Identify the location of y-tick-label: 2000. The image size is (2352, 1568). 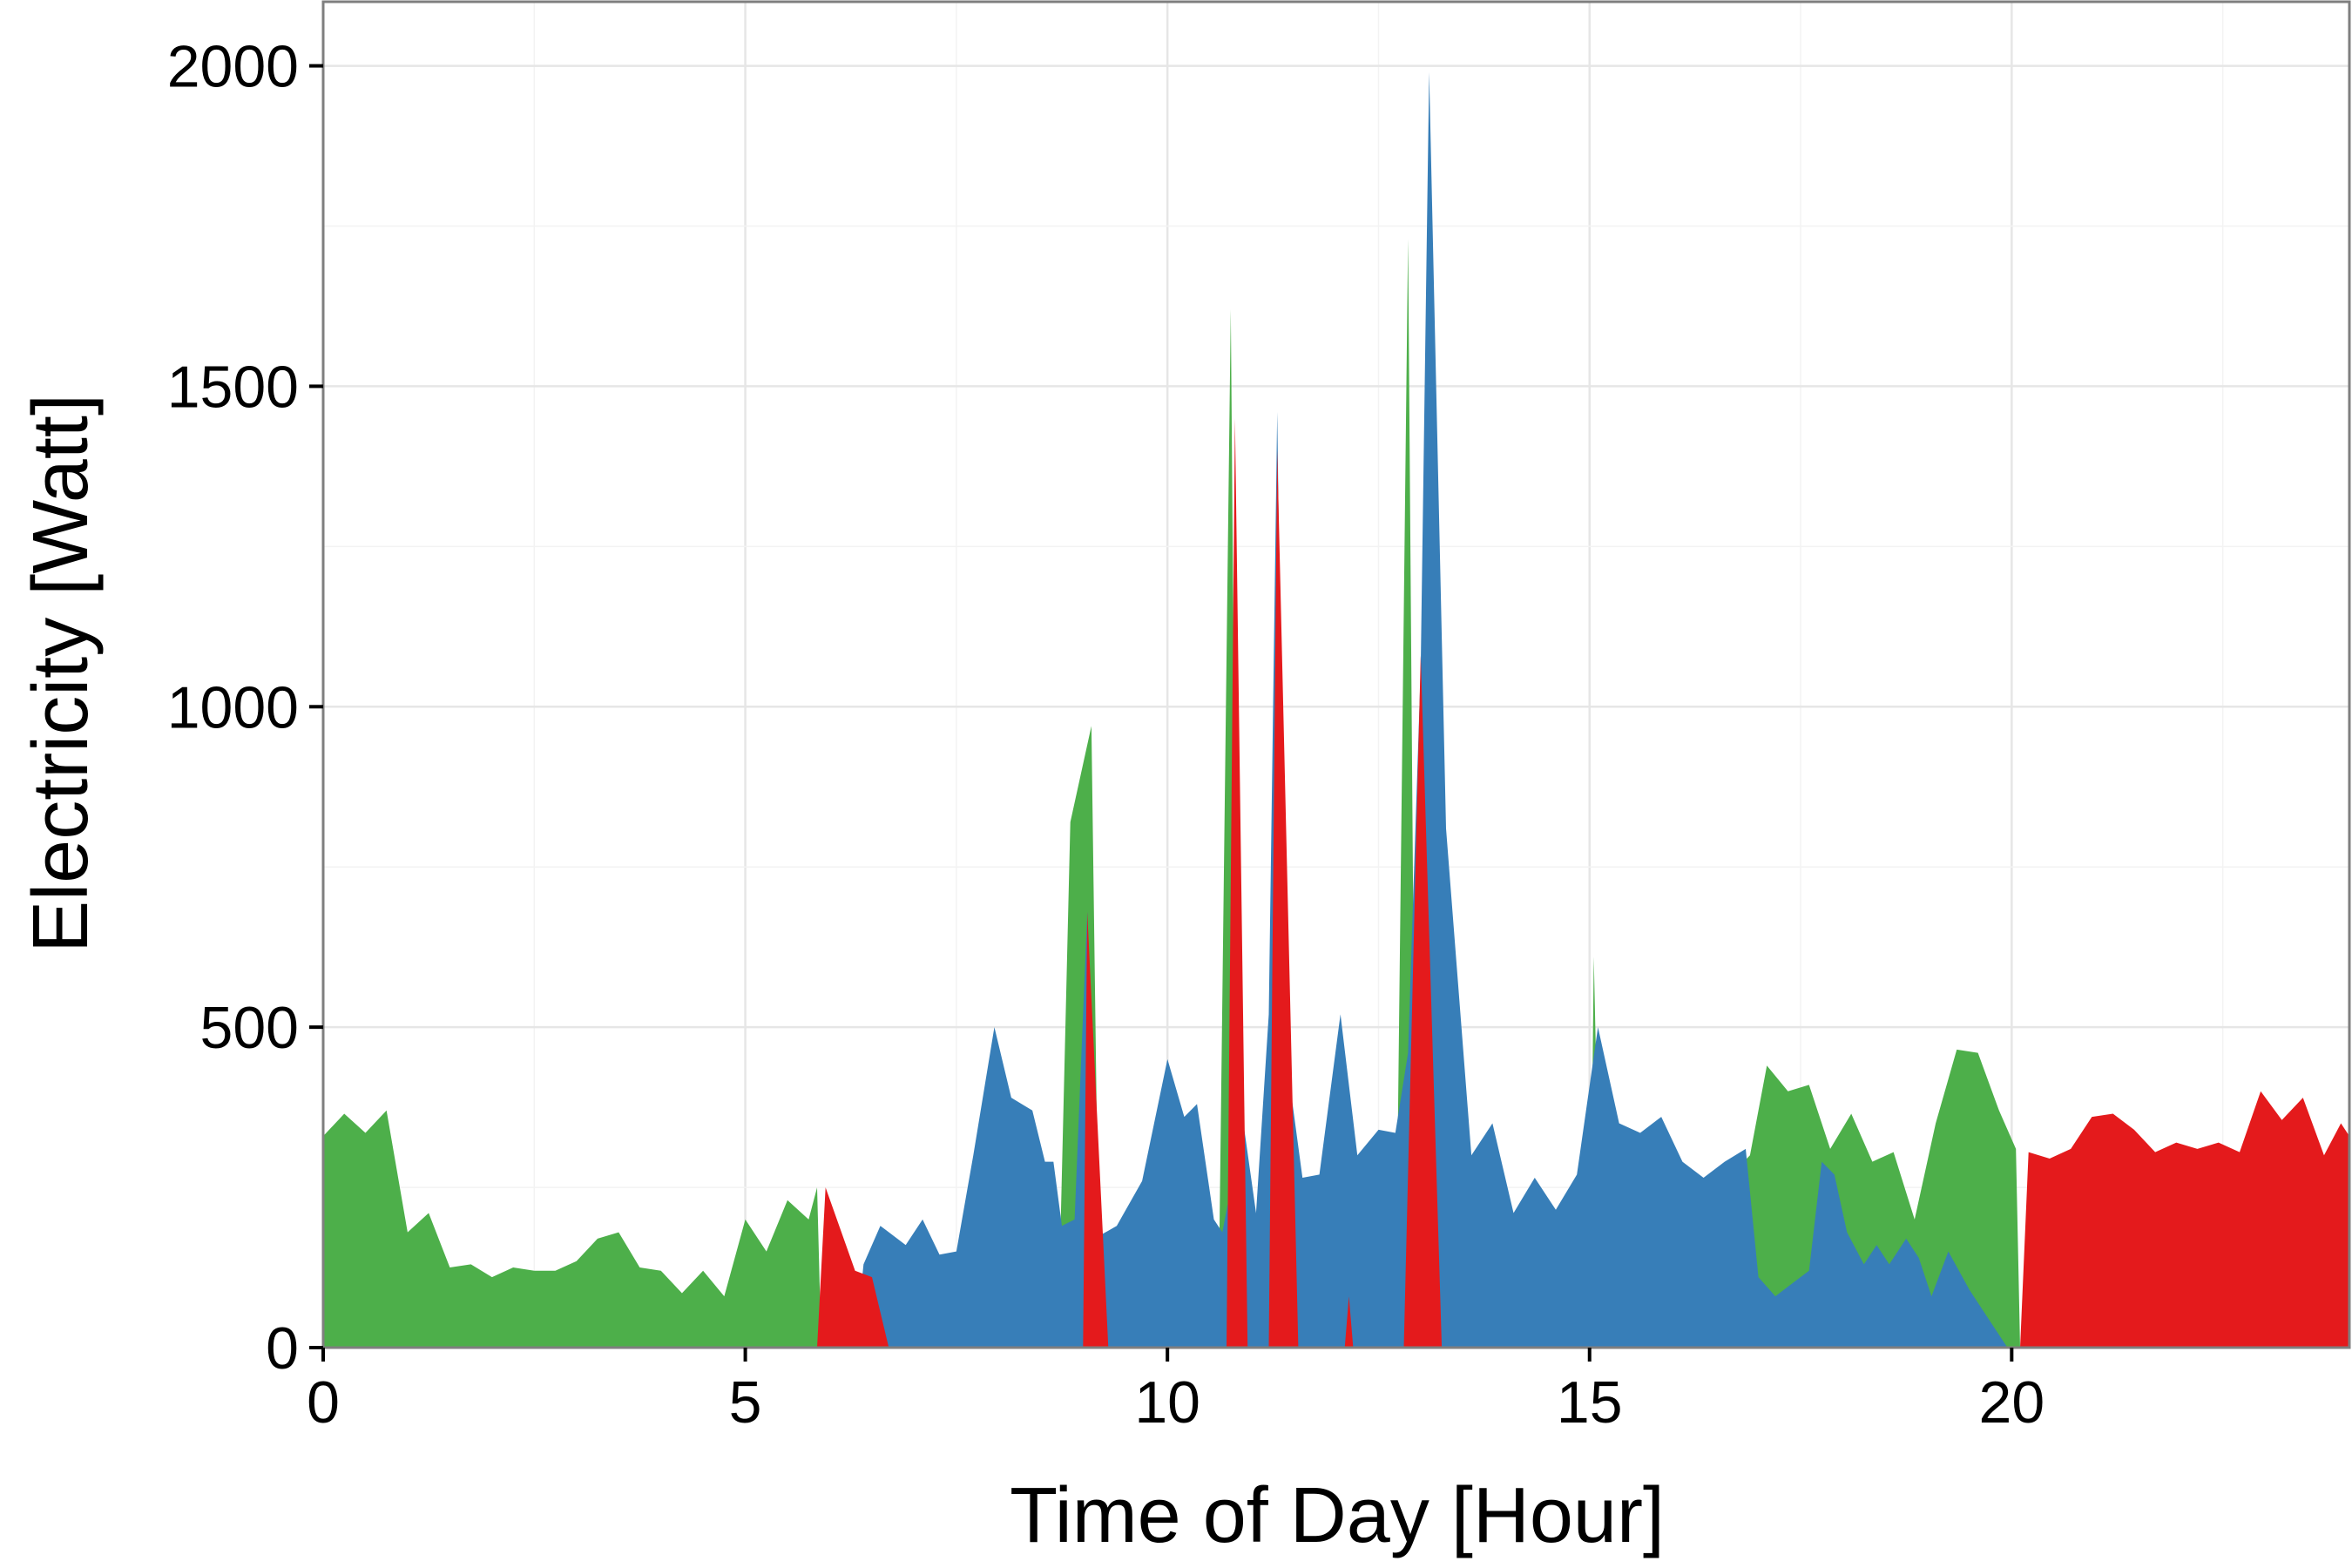
(233, 67).